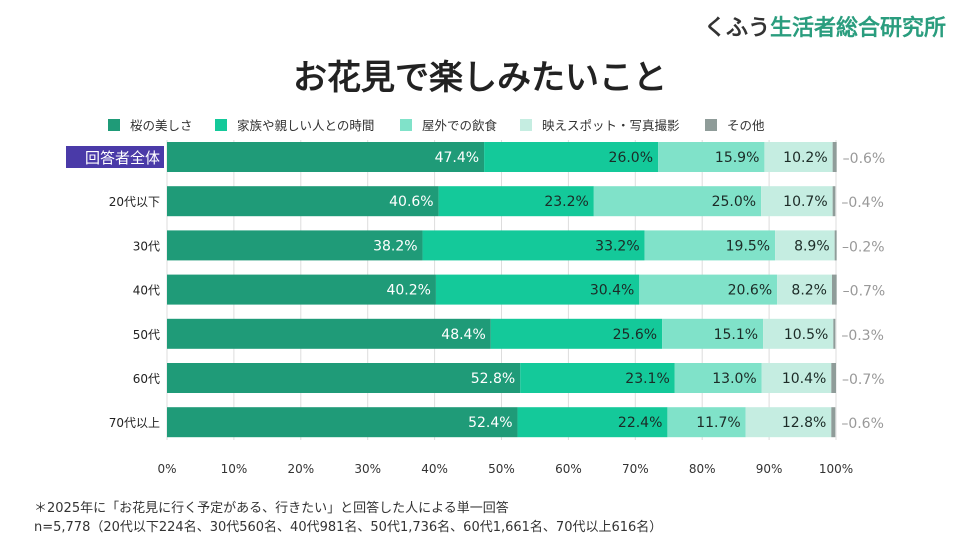 Image resolution: width=960 pixels, height=540 pixels. I want to click on data-label: 25.6%, so click(635, 335).